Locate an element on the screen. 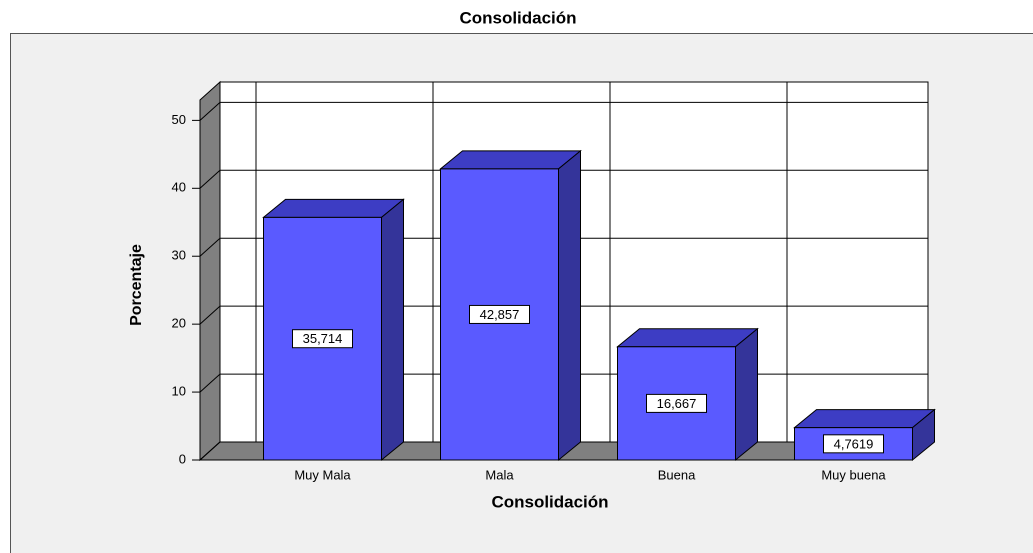 This screenshot has width=1033, height=553. y-tick-label: 50 is located at coordinates (179, 119).